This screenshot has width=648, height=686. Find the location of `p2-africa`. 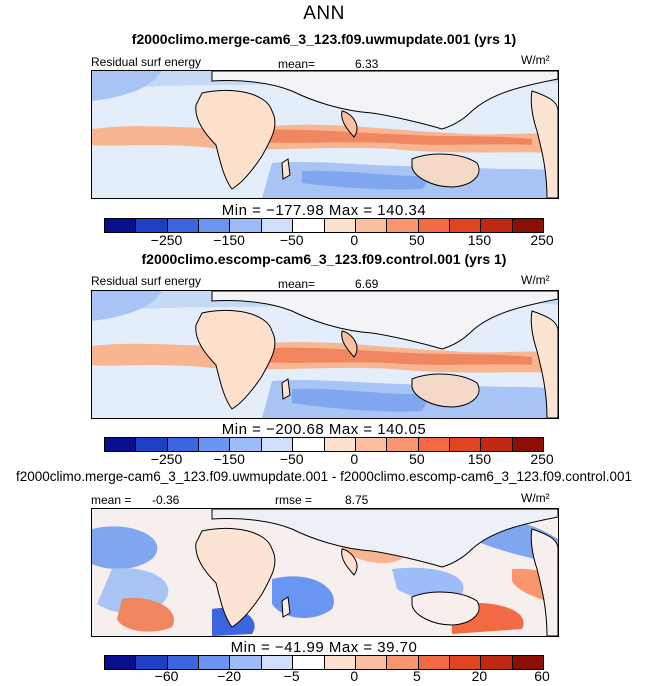

p2-africa is located at coordinates (235, 359).